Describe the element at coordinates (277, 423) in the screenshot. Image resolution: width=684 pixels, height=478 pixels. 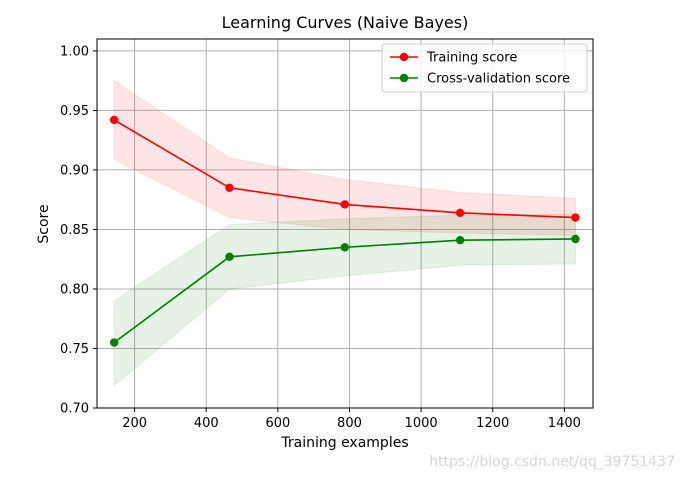
I see `x-tick-label: 600` at that location.